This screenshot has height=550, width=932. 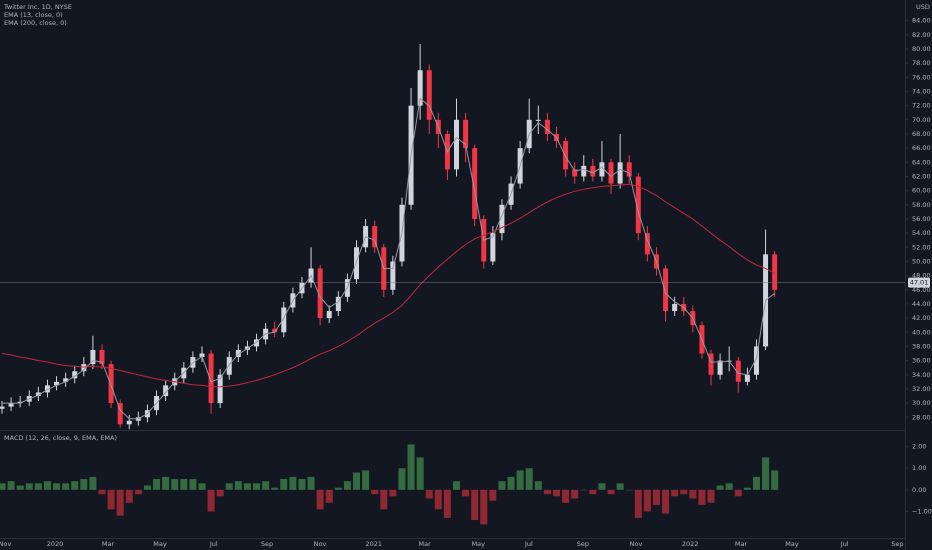 I want to click on y-tick-label: 78.00, so click(x=921, y=63).